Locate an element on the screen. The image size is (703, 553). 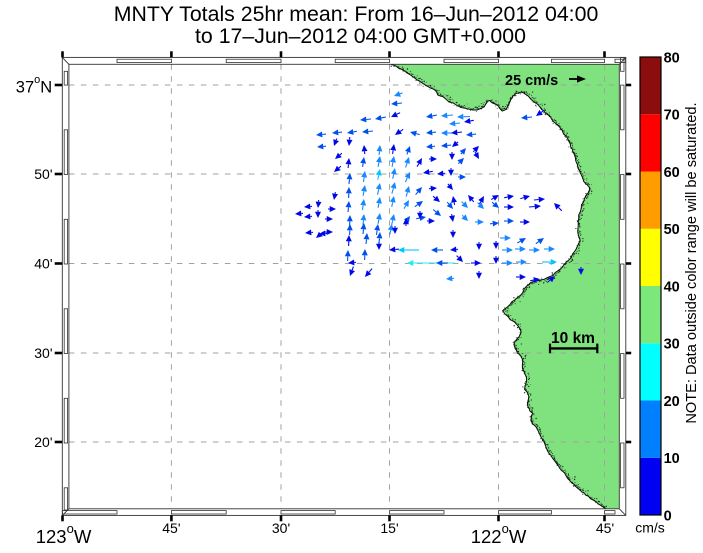
svg-text: to 17–Jun–2012 04:00 GMT+0.000 is located at coordinates (360, 36).